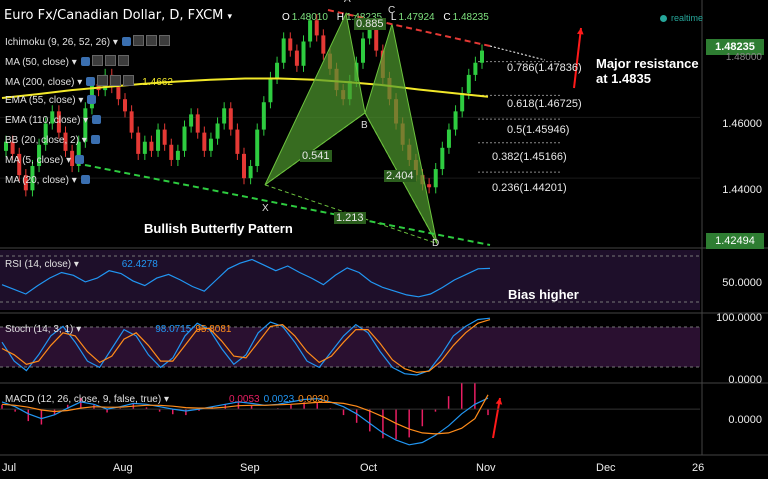 The width and height of the screenshot is (768, 479). What do you see at coordinates (436, 243) in the screenshot?
I see `point-d-label: D` at bounding box center [436, 243].